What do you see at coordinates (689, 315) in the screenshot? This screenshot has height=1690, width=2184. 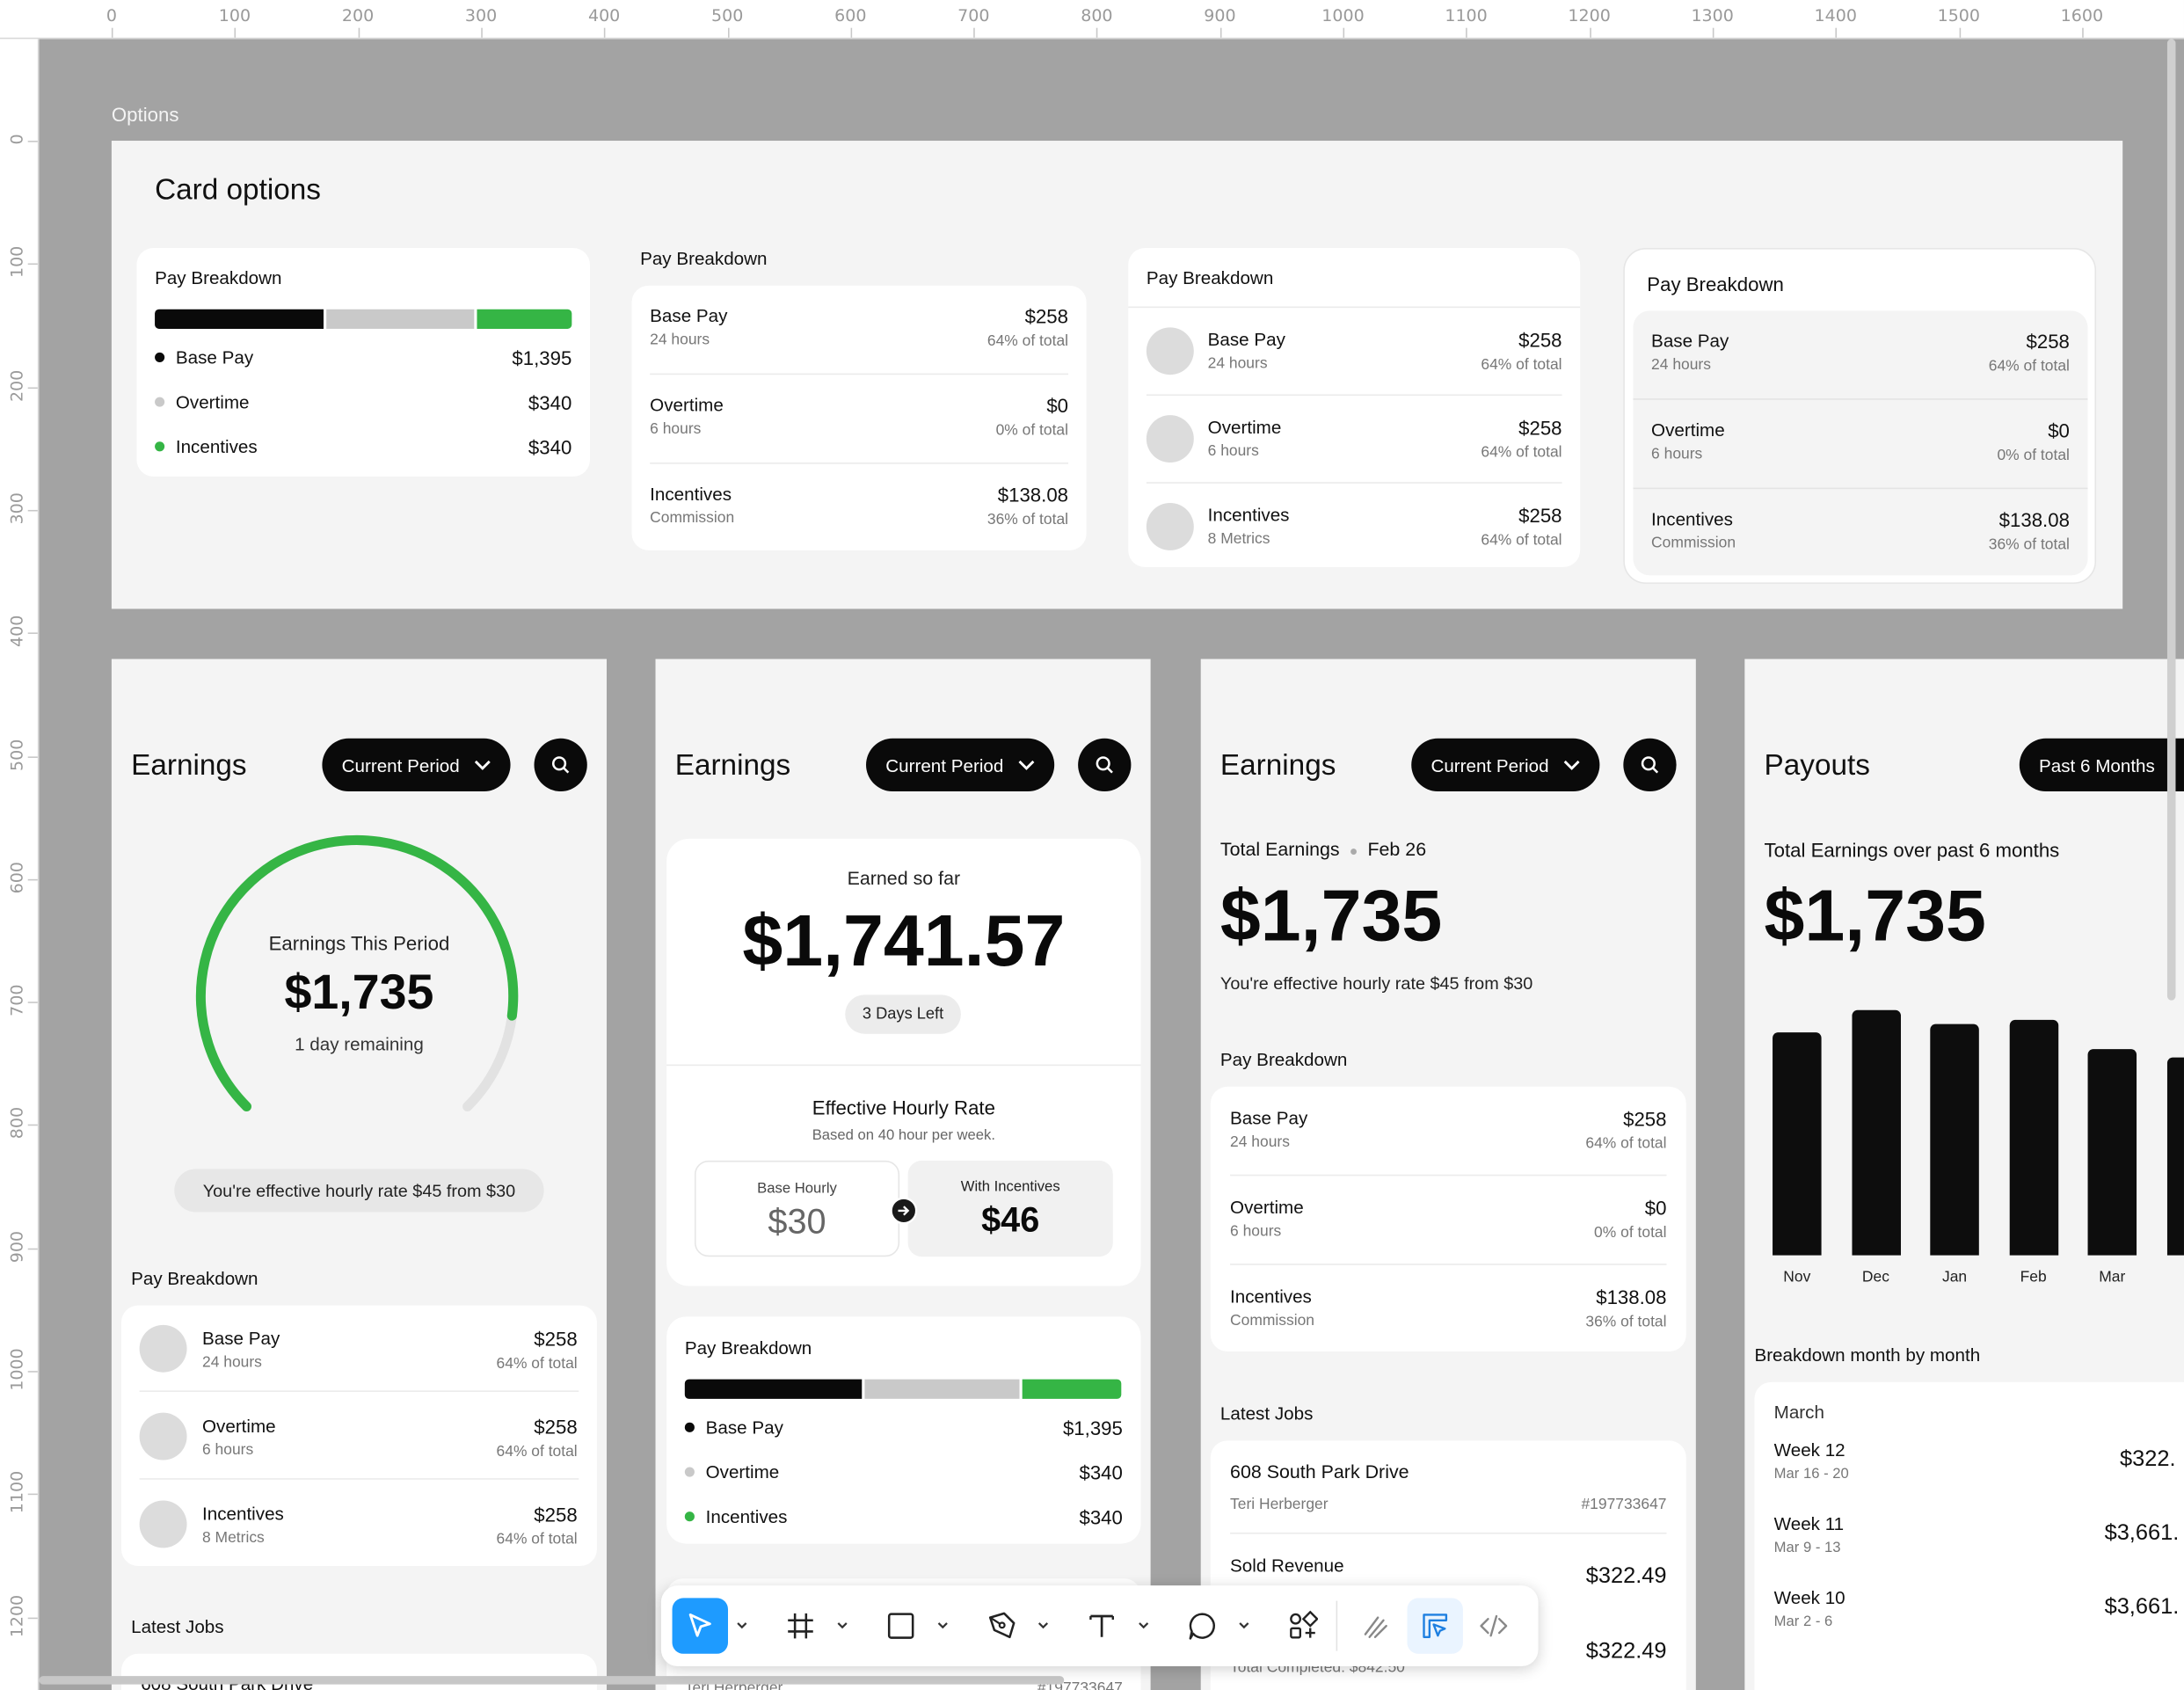 I see `item-label: Base Pay` at bounding box center [689, 315].